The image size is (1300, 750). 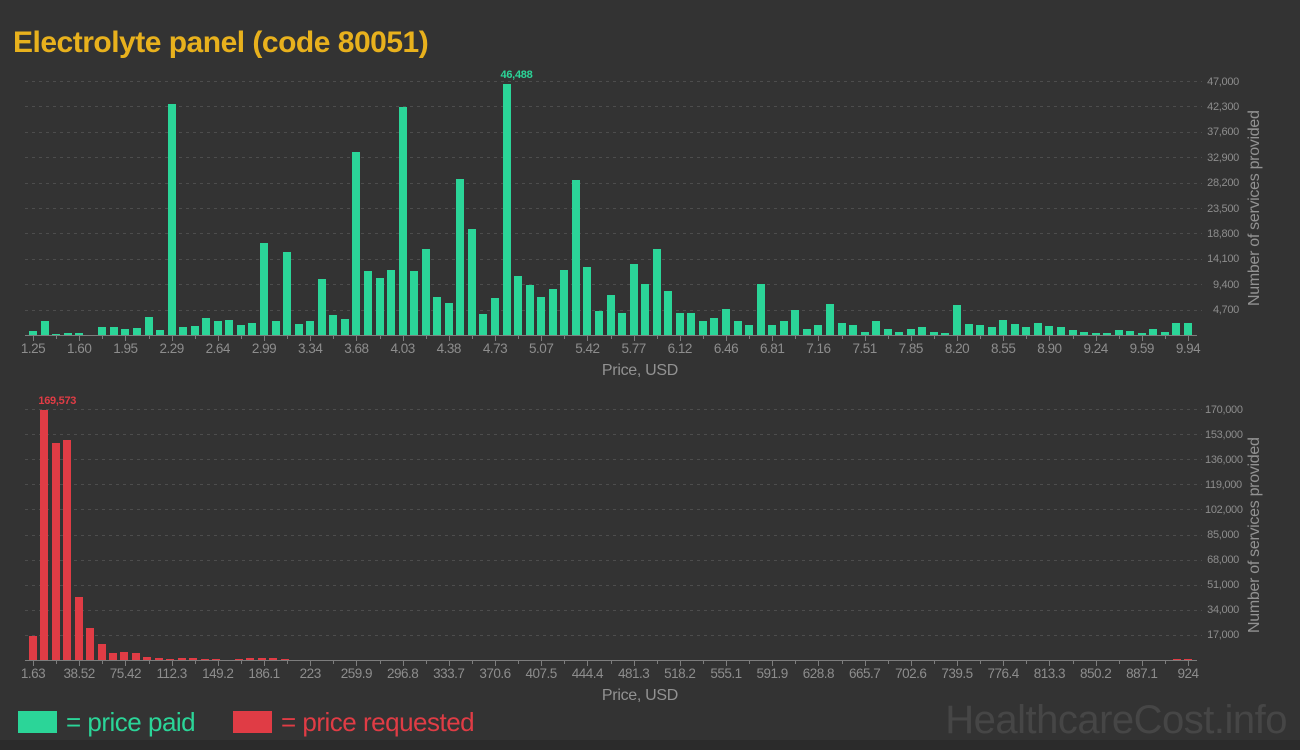 I want to click on y-tick-label: 23,500, so click(x=1223, y=208).